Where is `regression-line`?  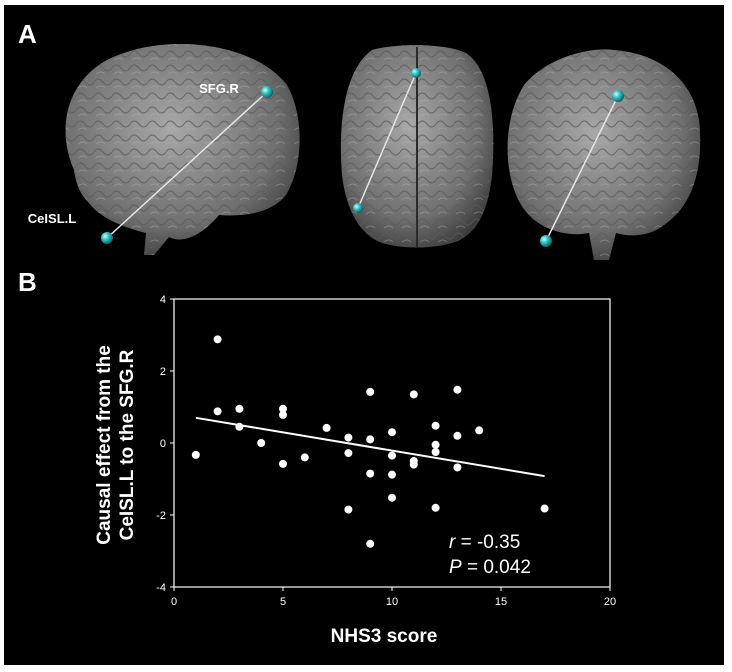
regression-line is located at coordinates (370, 447).